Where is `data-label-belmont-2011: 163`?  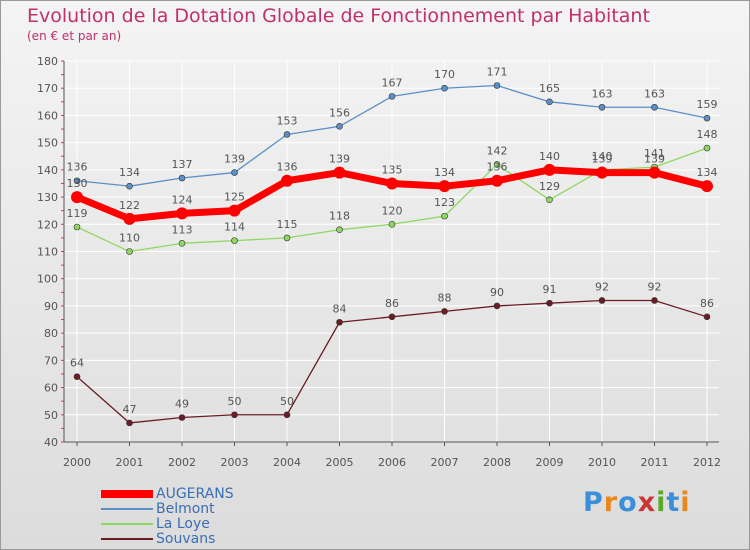 data-label-belmont-2011: 163 is located at coordinates (654, 93).